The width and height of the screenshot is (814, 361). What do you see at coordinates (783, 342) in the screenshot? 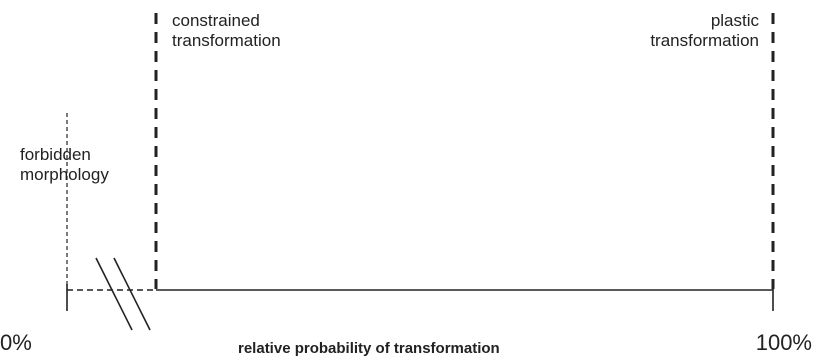
I see `axis-max-label: 100%` at bounding box center [783, 342].